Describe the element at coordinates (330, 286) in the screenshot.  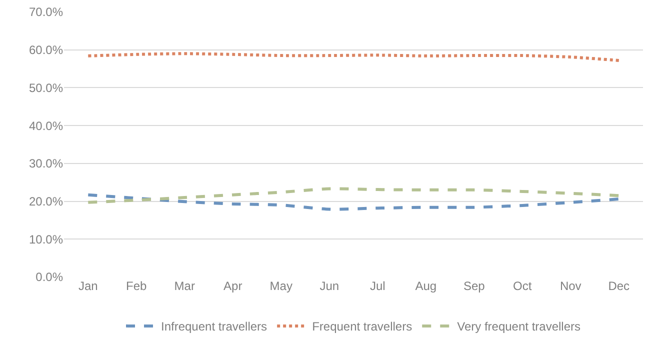
I see `x-tick-label: Jun` at that location.